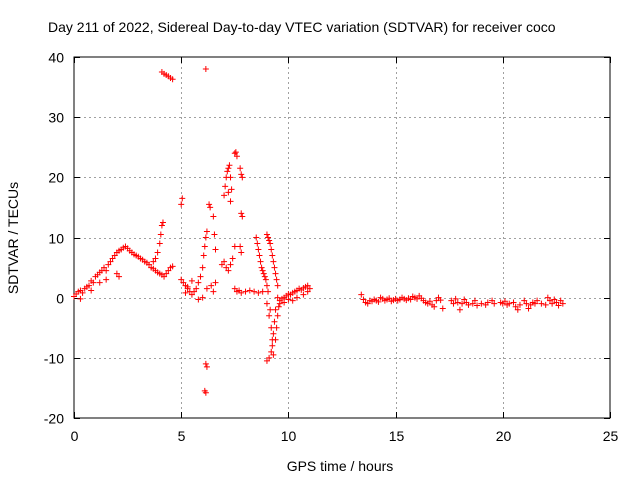  Describe the element at coordinates (289, 436) in the screenshot. I see `x-tick-label: 10` at that location.